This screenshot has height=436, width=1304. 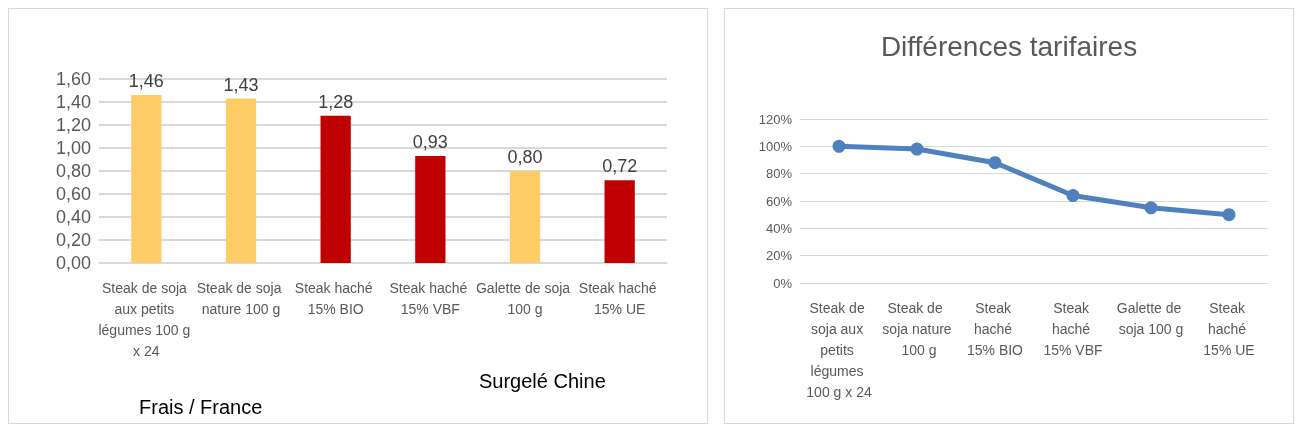 What do you see at coordinates (1009, 46) in the screenshot?
I see `chart-title: Différences tarifaires` at bounding box center [1009, 46].